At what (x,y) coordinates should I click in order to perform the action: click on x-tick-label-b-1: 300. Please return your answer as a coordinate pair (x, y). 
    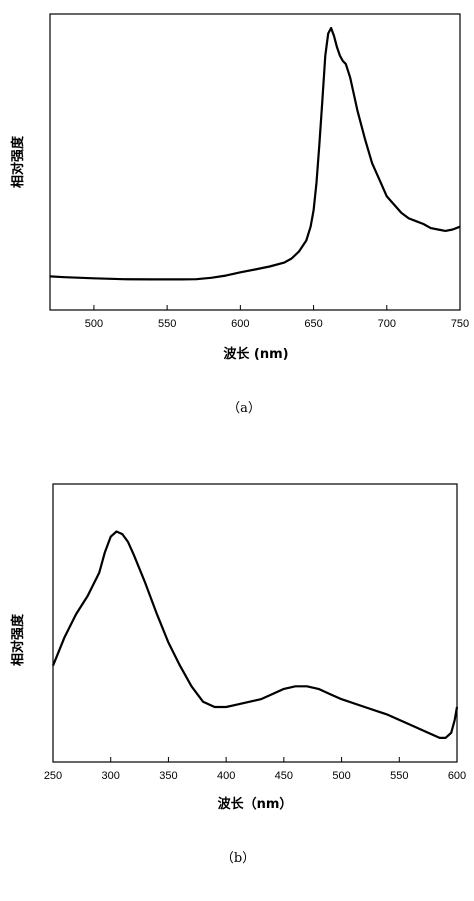
    Looking at the image, I should click on (111, 776).